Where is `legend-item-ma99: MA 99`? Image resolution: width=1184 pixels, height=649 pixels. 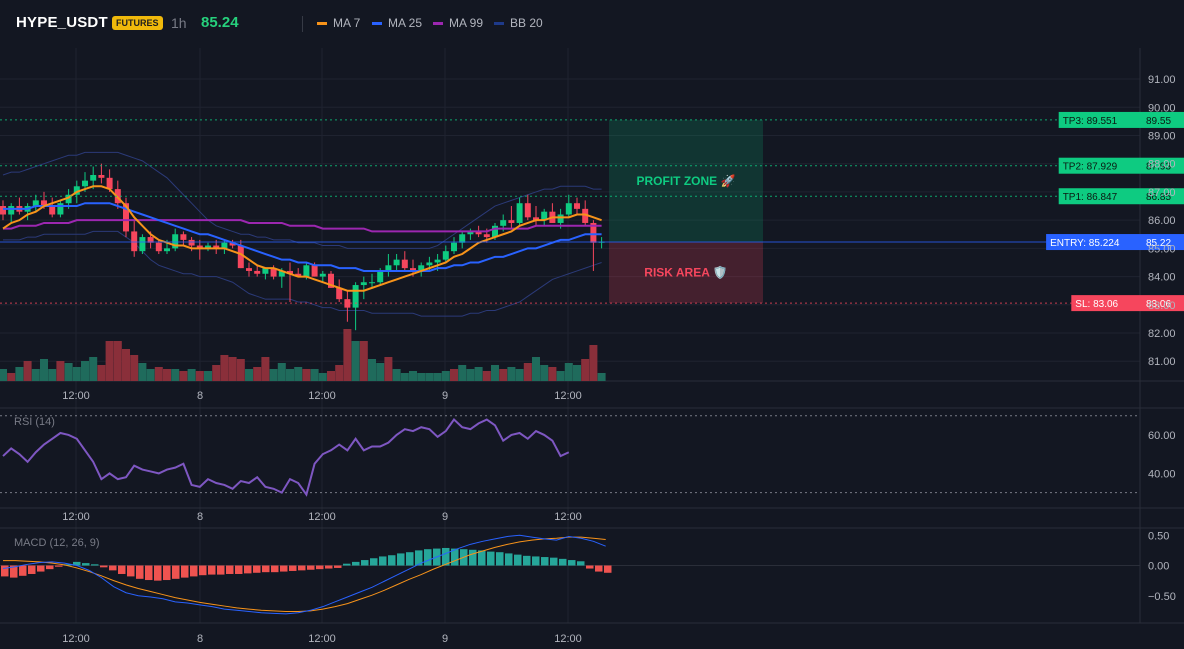 legend-item-ma99: MA 99 is located at coordinates (458, 23).